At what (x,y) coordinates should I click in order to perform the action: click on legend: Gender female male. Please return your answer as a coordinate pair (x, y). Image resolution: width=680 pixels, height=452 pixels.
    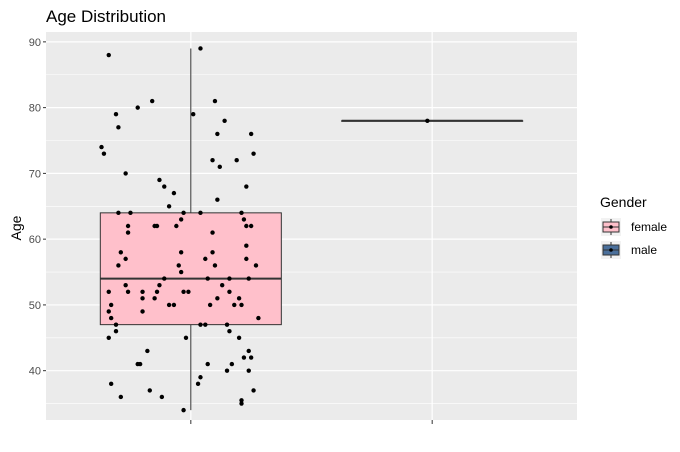
    Looking at the image, I should click on (633, 226).